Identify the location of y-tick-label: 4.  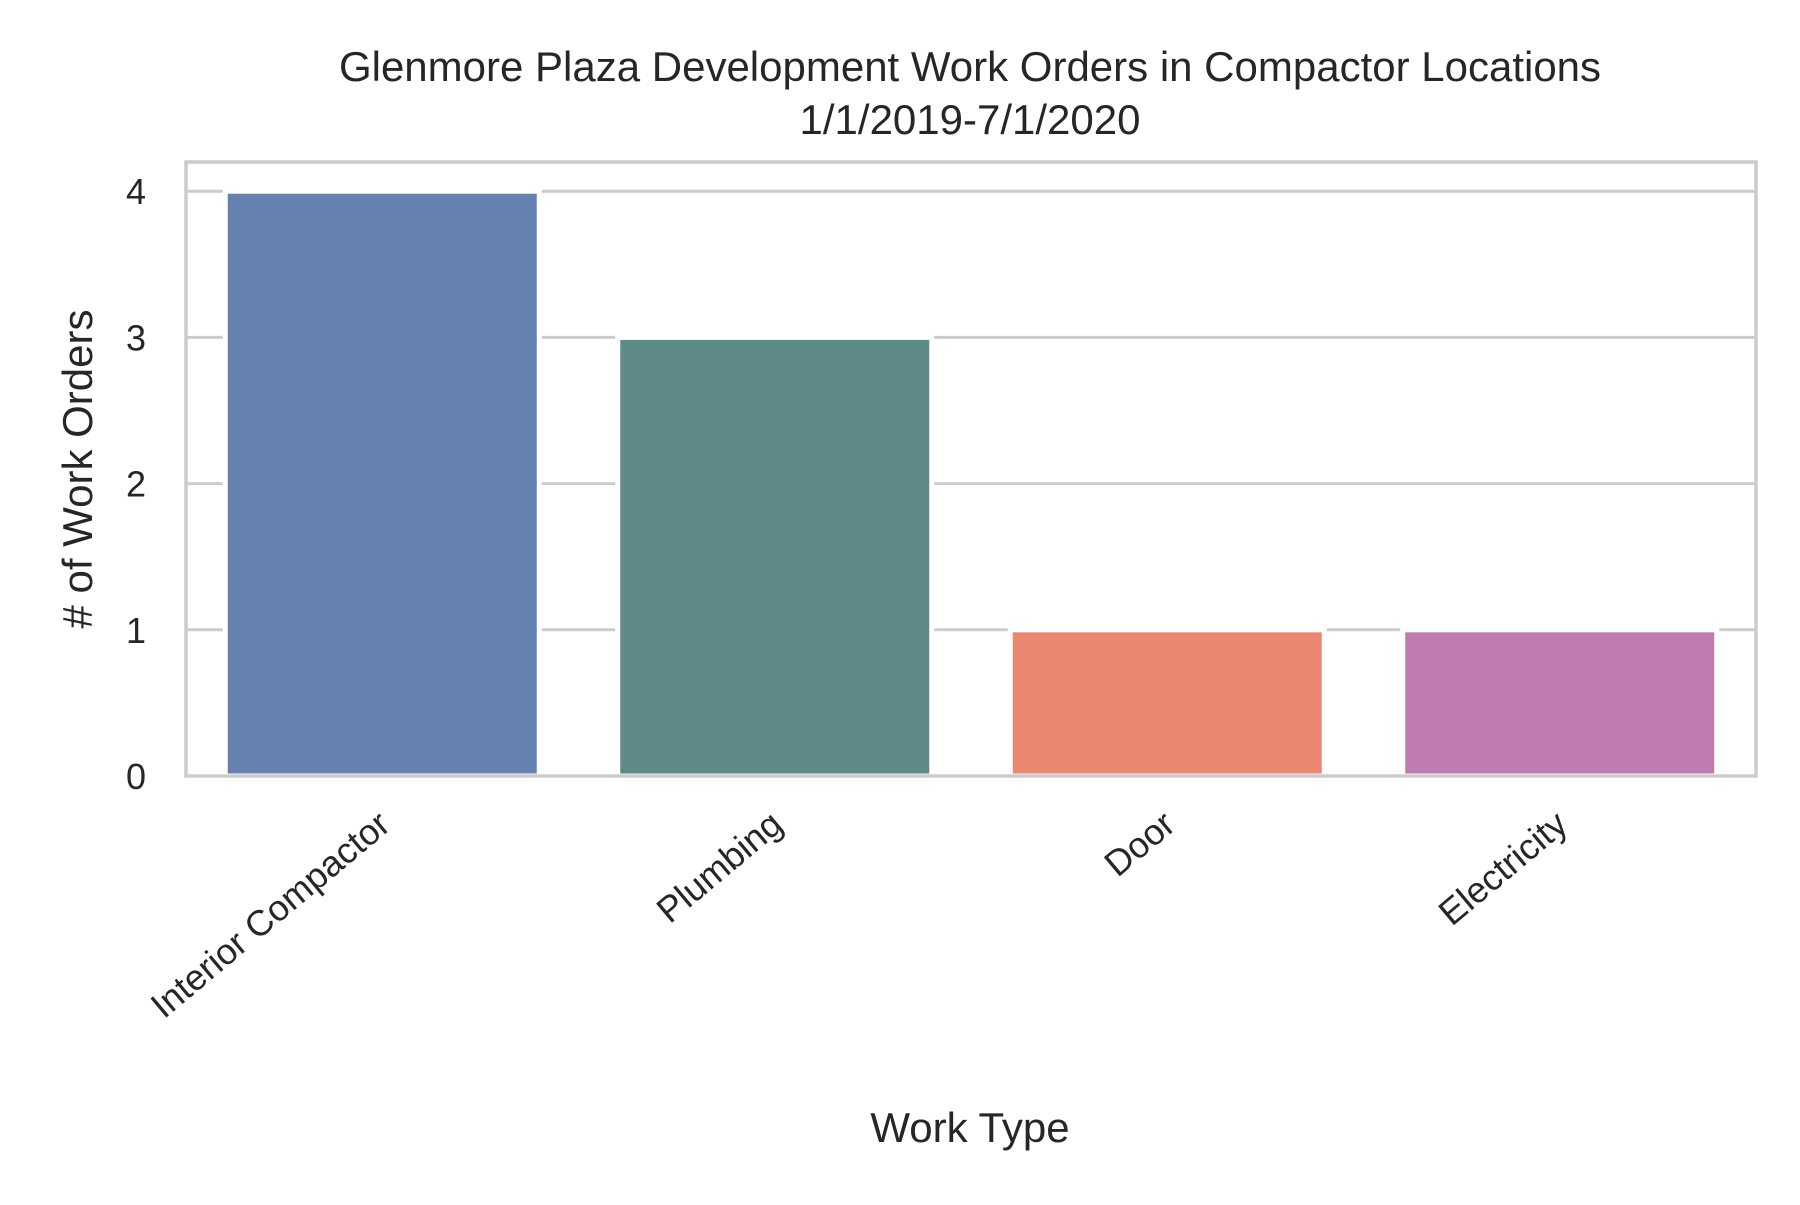
(136, 191).